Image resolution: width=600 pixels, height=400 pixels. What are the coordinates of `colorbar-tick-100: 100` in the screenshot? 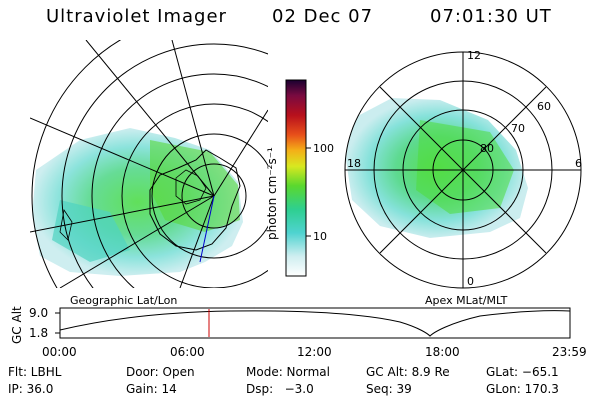 It's located at (323, 148).